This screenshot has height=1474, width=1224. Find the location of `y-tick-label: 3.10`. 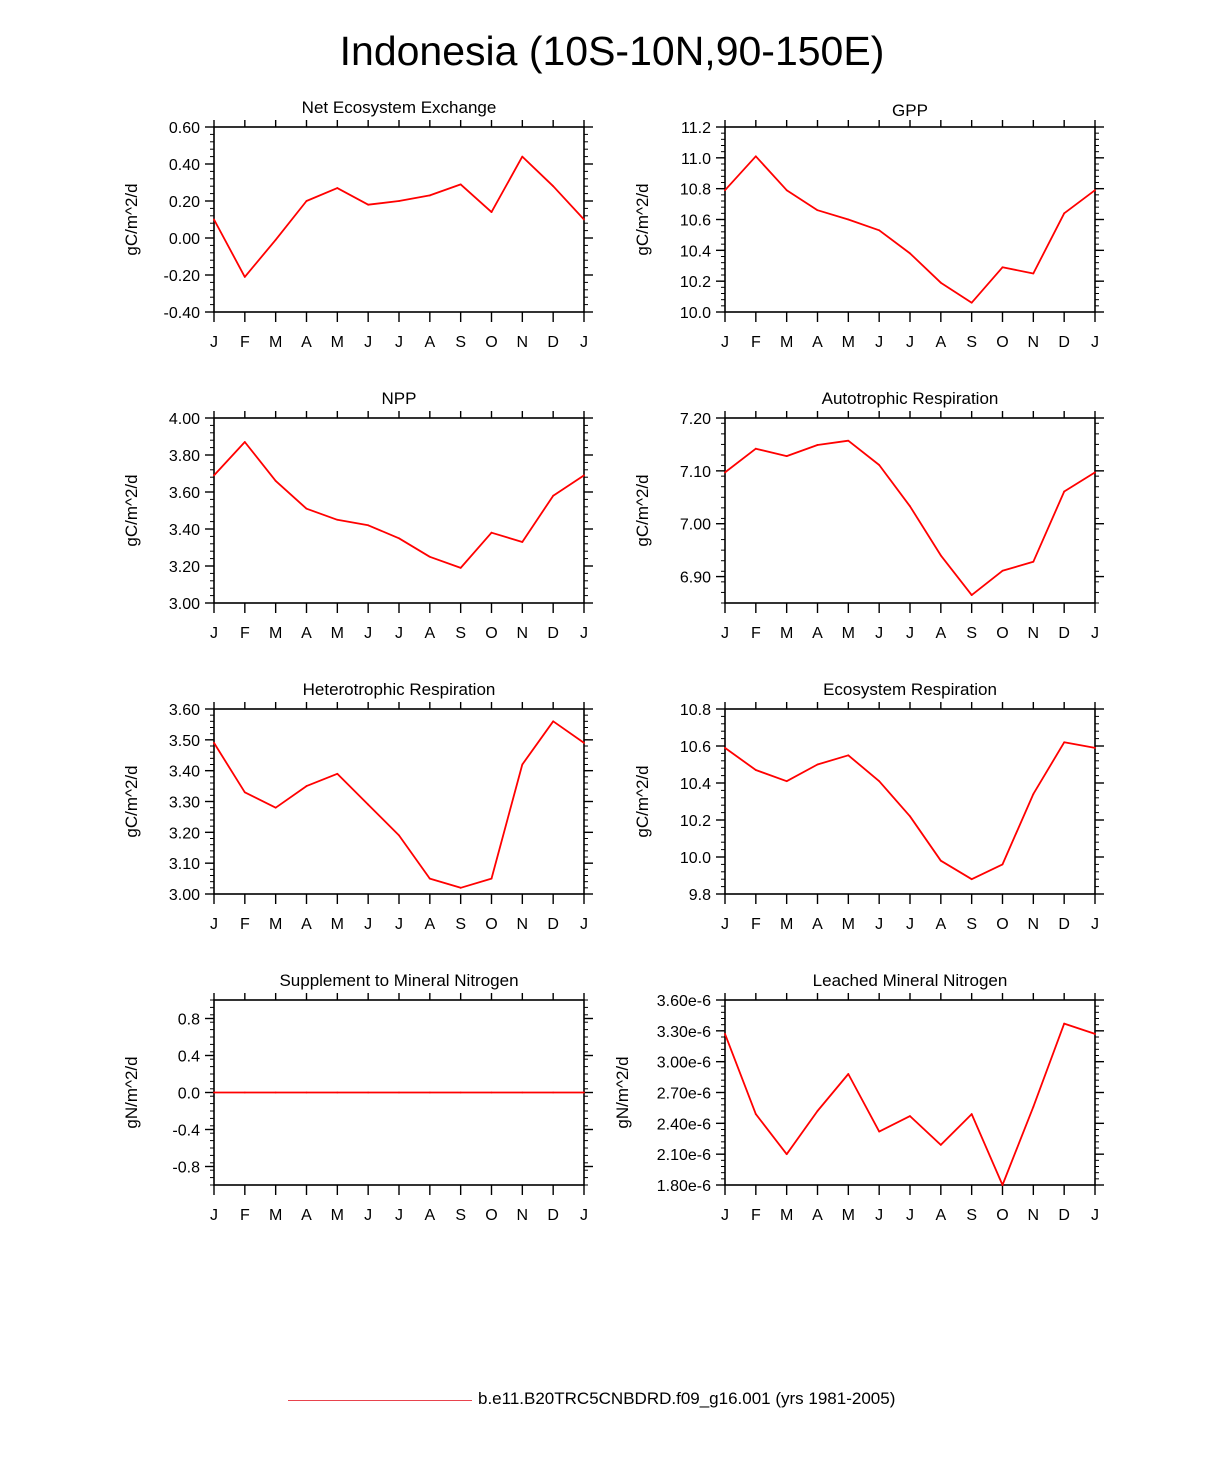

y-tick-label: 3.10 is located at coordinates (184, 864).